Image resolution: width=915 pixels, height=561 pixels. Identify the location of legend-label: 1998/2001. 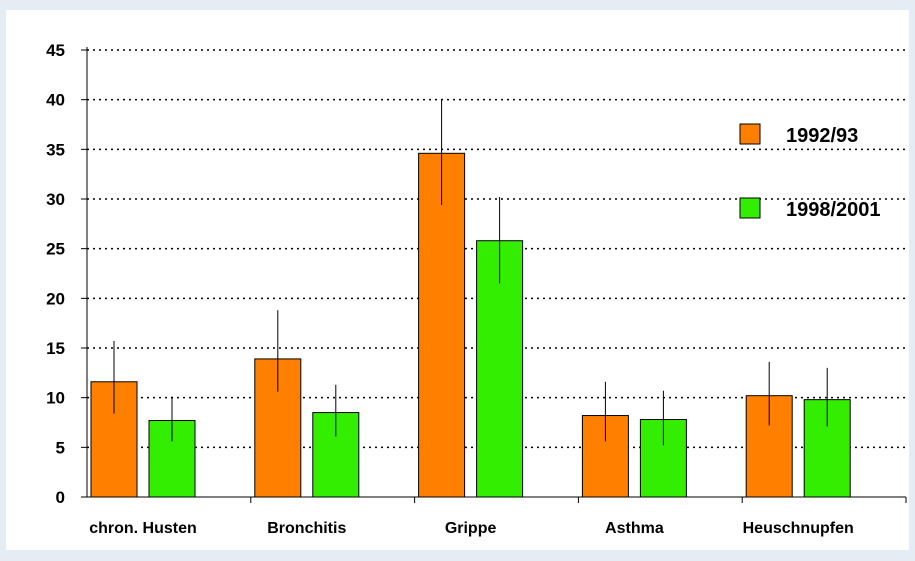
(833, 210).